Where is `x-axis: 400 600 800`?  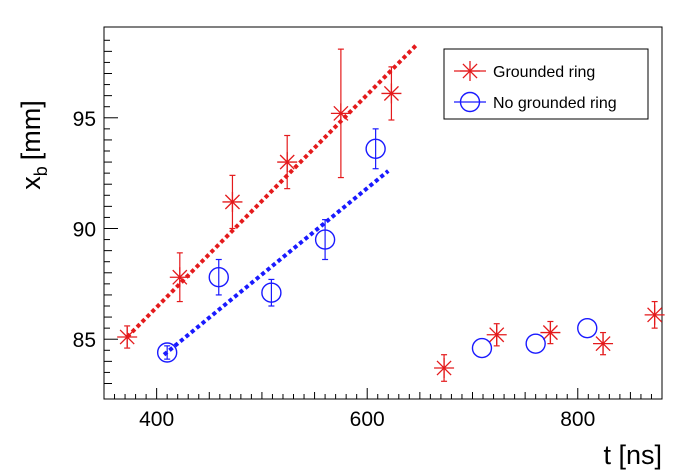 x-axis: 400 600 800 is located at coordinates (383, 409).